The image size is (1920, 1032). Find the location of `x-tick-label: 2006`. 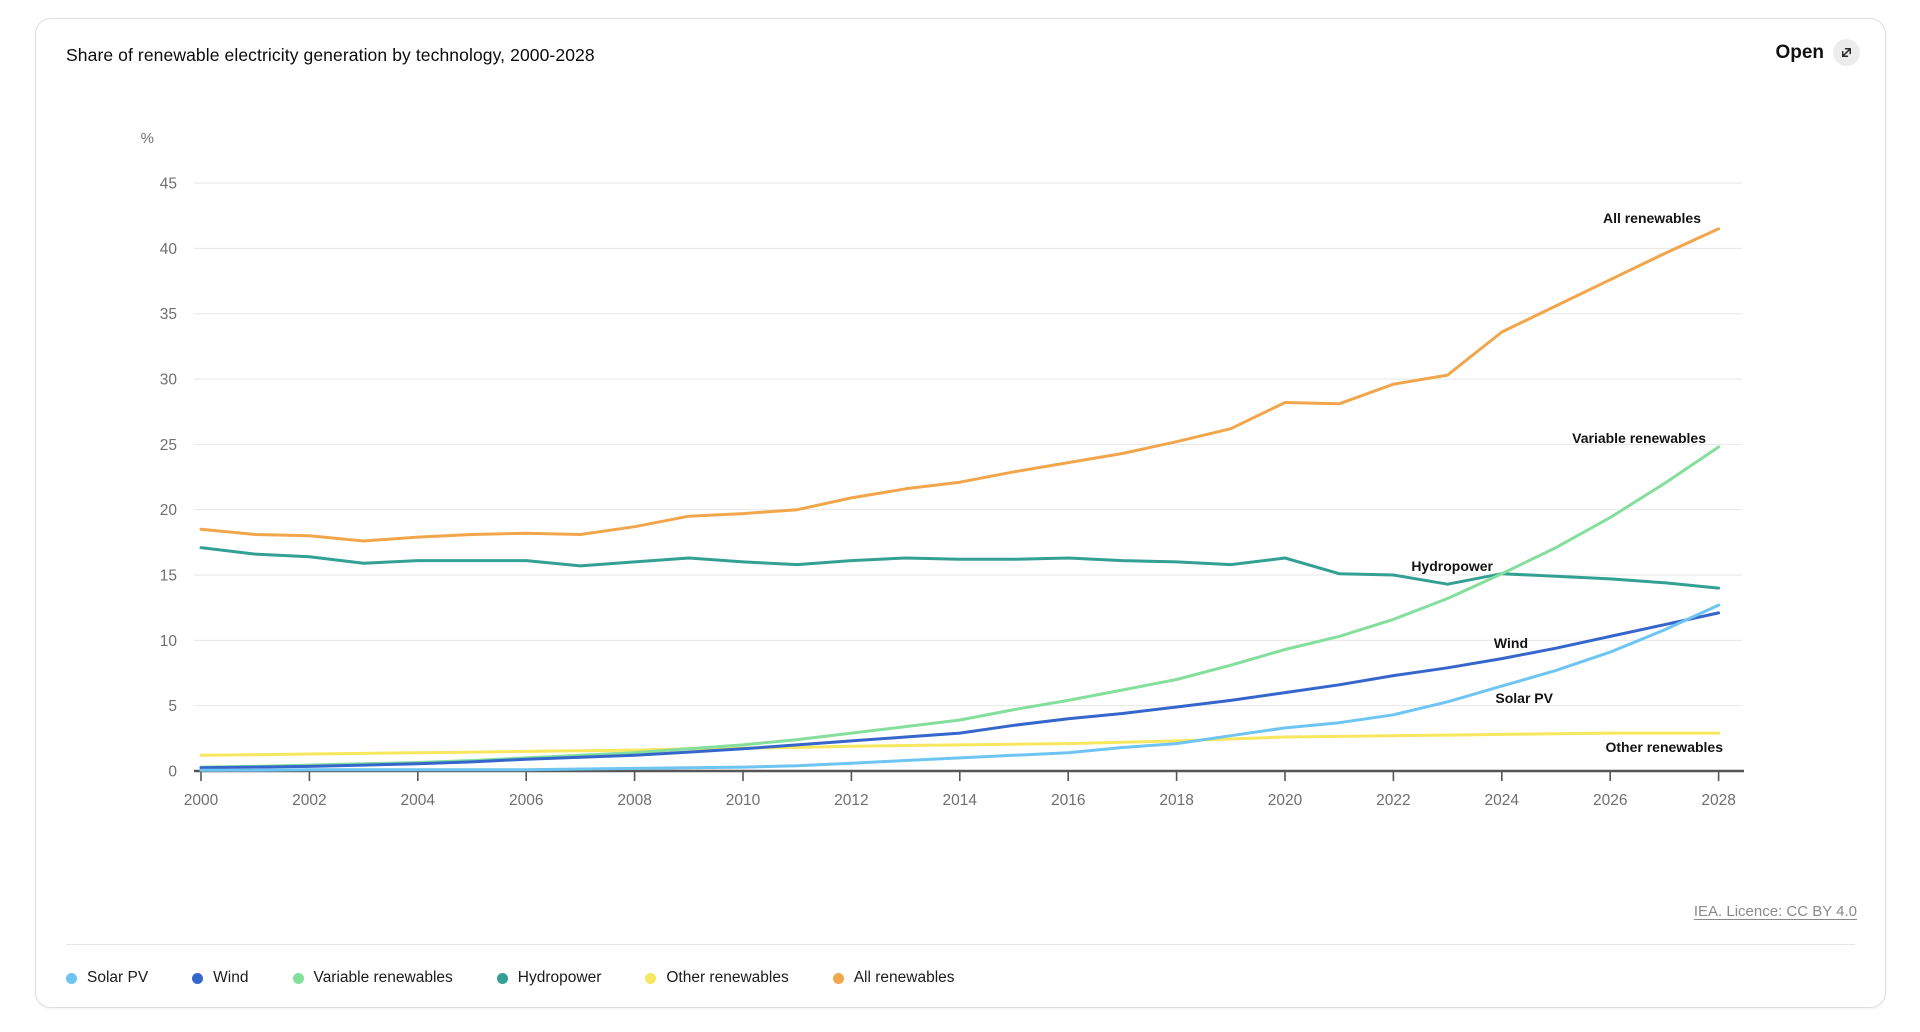

x-tick-label: 2006 is located at coordinates (526, 800).